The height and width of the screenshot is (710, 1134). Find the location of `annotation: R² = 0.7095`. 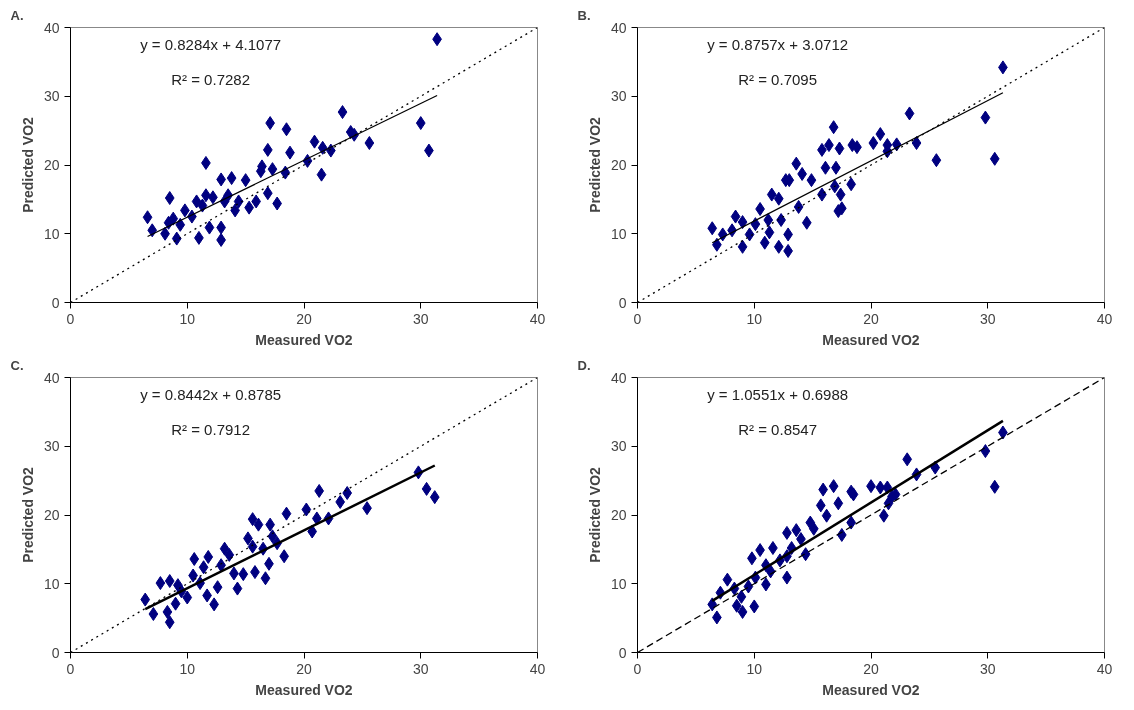

annotation: R² = 0.7095 is located at coordinates (778, 80).